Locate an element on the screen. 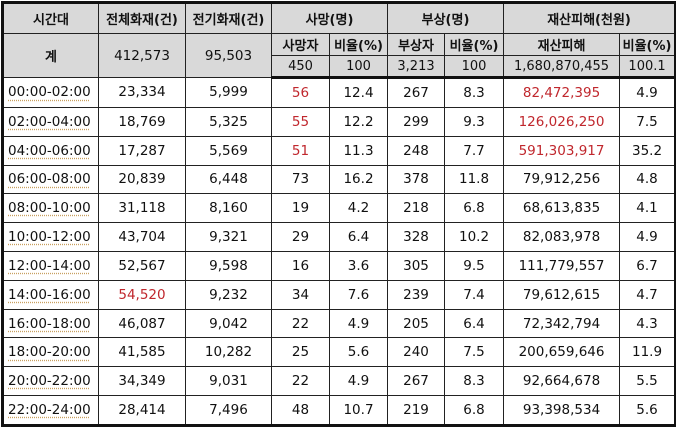 Image resolution: width=676 pixels, height=429 pixels. totals-property-ratio: 100.1 is located at coordinates (647, 67).